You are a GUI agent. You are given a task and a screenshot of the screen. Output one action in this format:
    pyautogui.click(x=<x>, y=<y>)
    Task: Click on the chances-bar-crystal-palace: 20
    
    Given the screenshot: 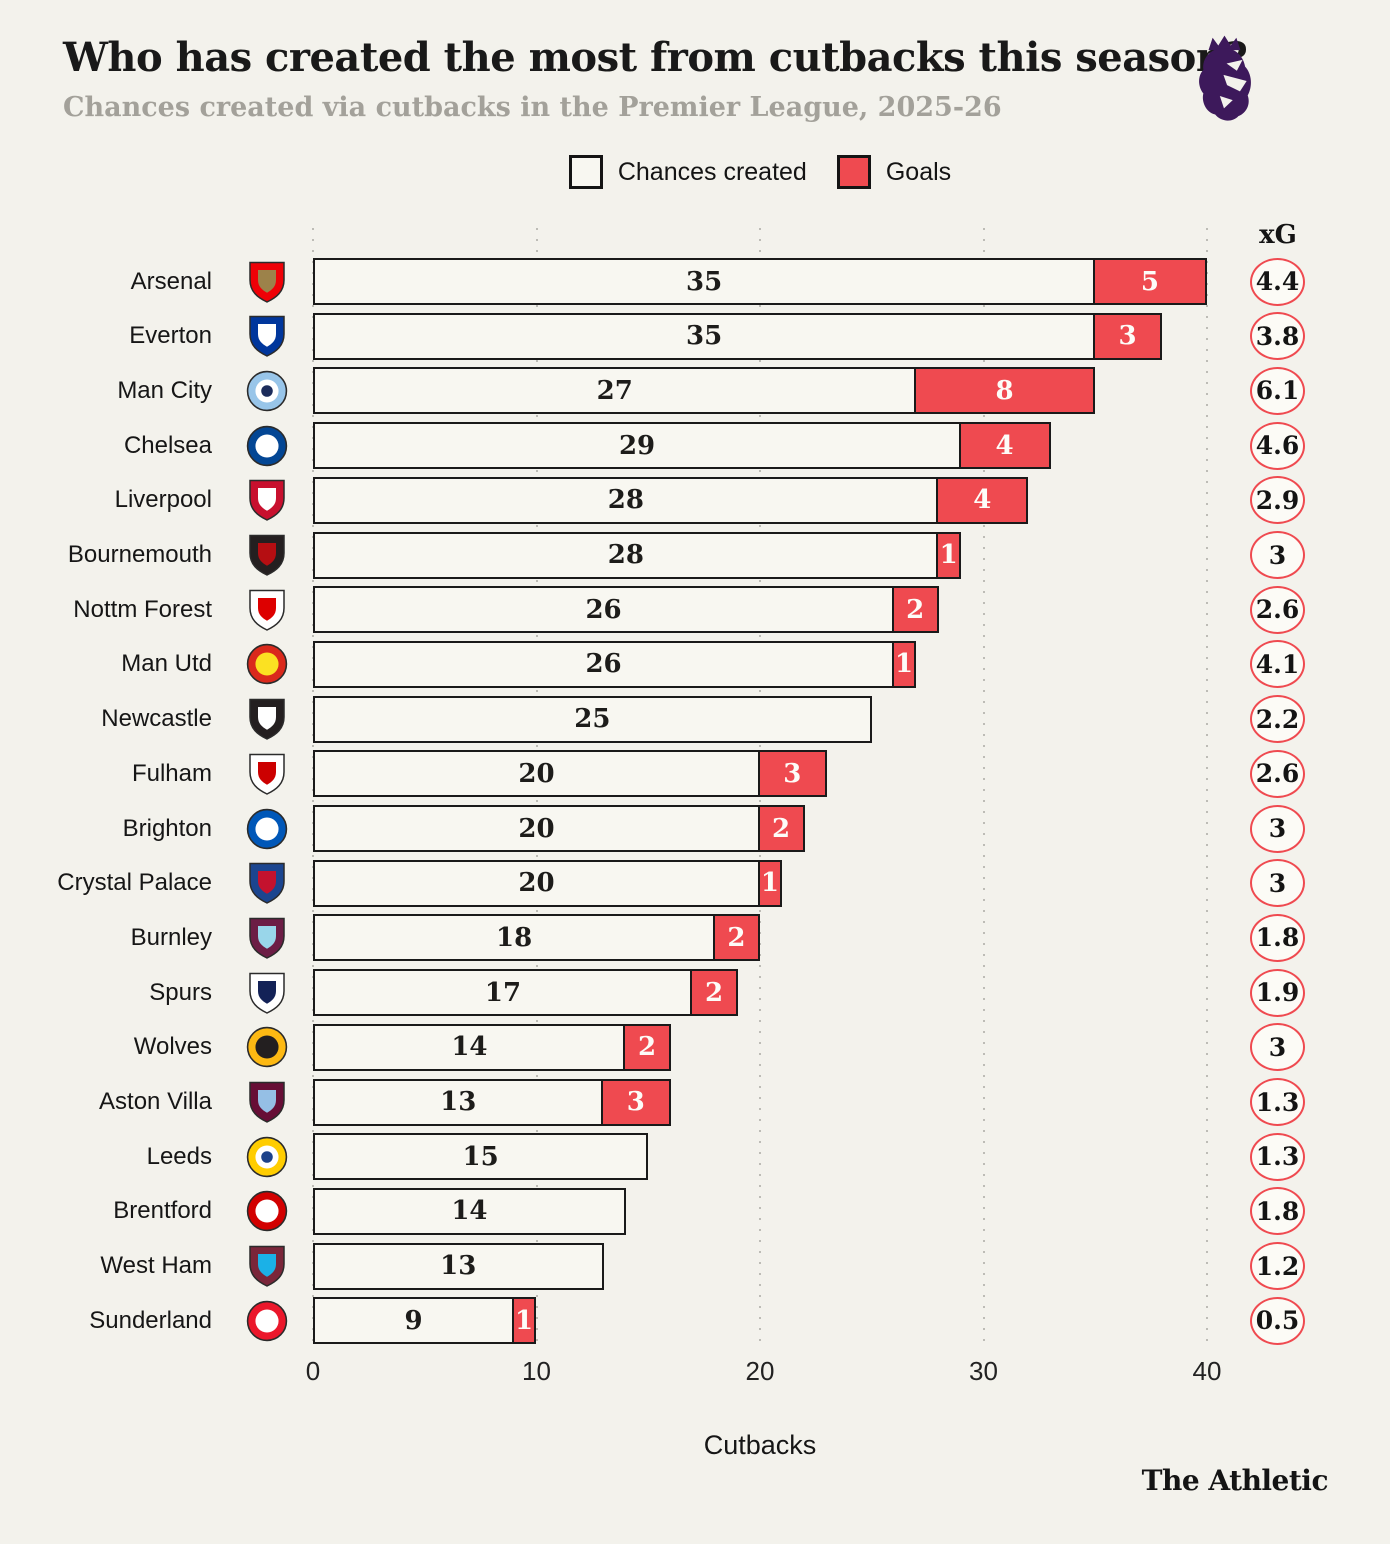 What is the action you would take?
    pyautogui.click(x=536, y=883)
    